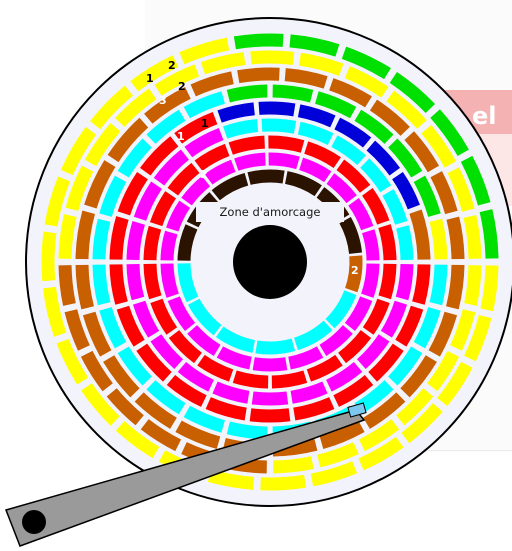 Image resolution: width=512 pixels, height=551 pixels. Describe the element at coordinates (163, 100) in the screenshot. I see `sector-number: 3` at that location.